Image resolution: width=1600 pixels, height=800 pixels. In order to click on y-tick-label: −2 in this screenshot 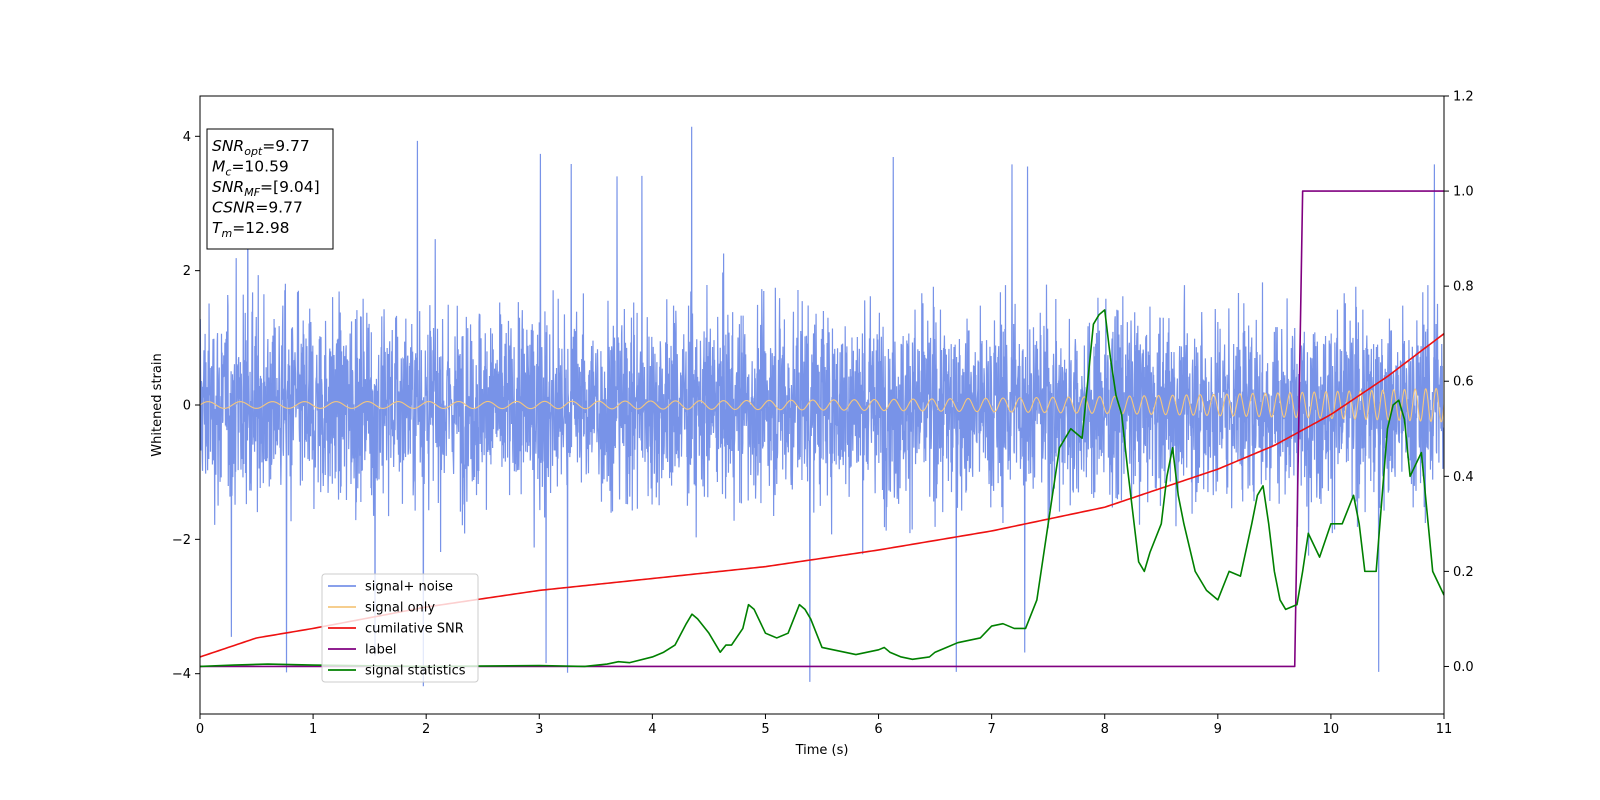, I will do `click(181, 540)`.